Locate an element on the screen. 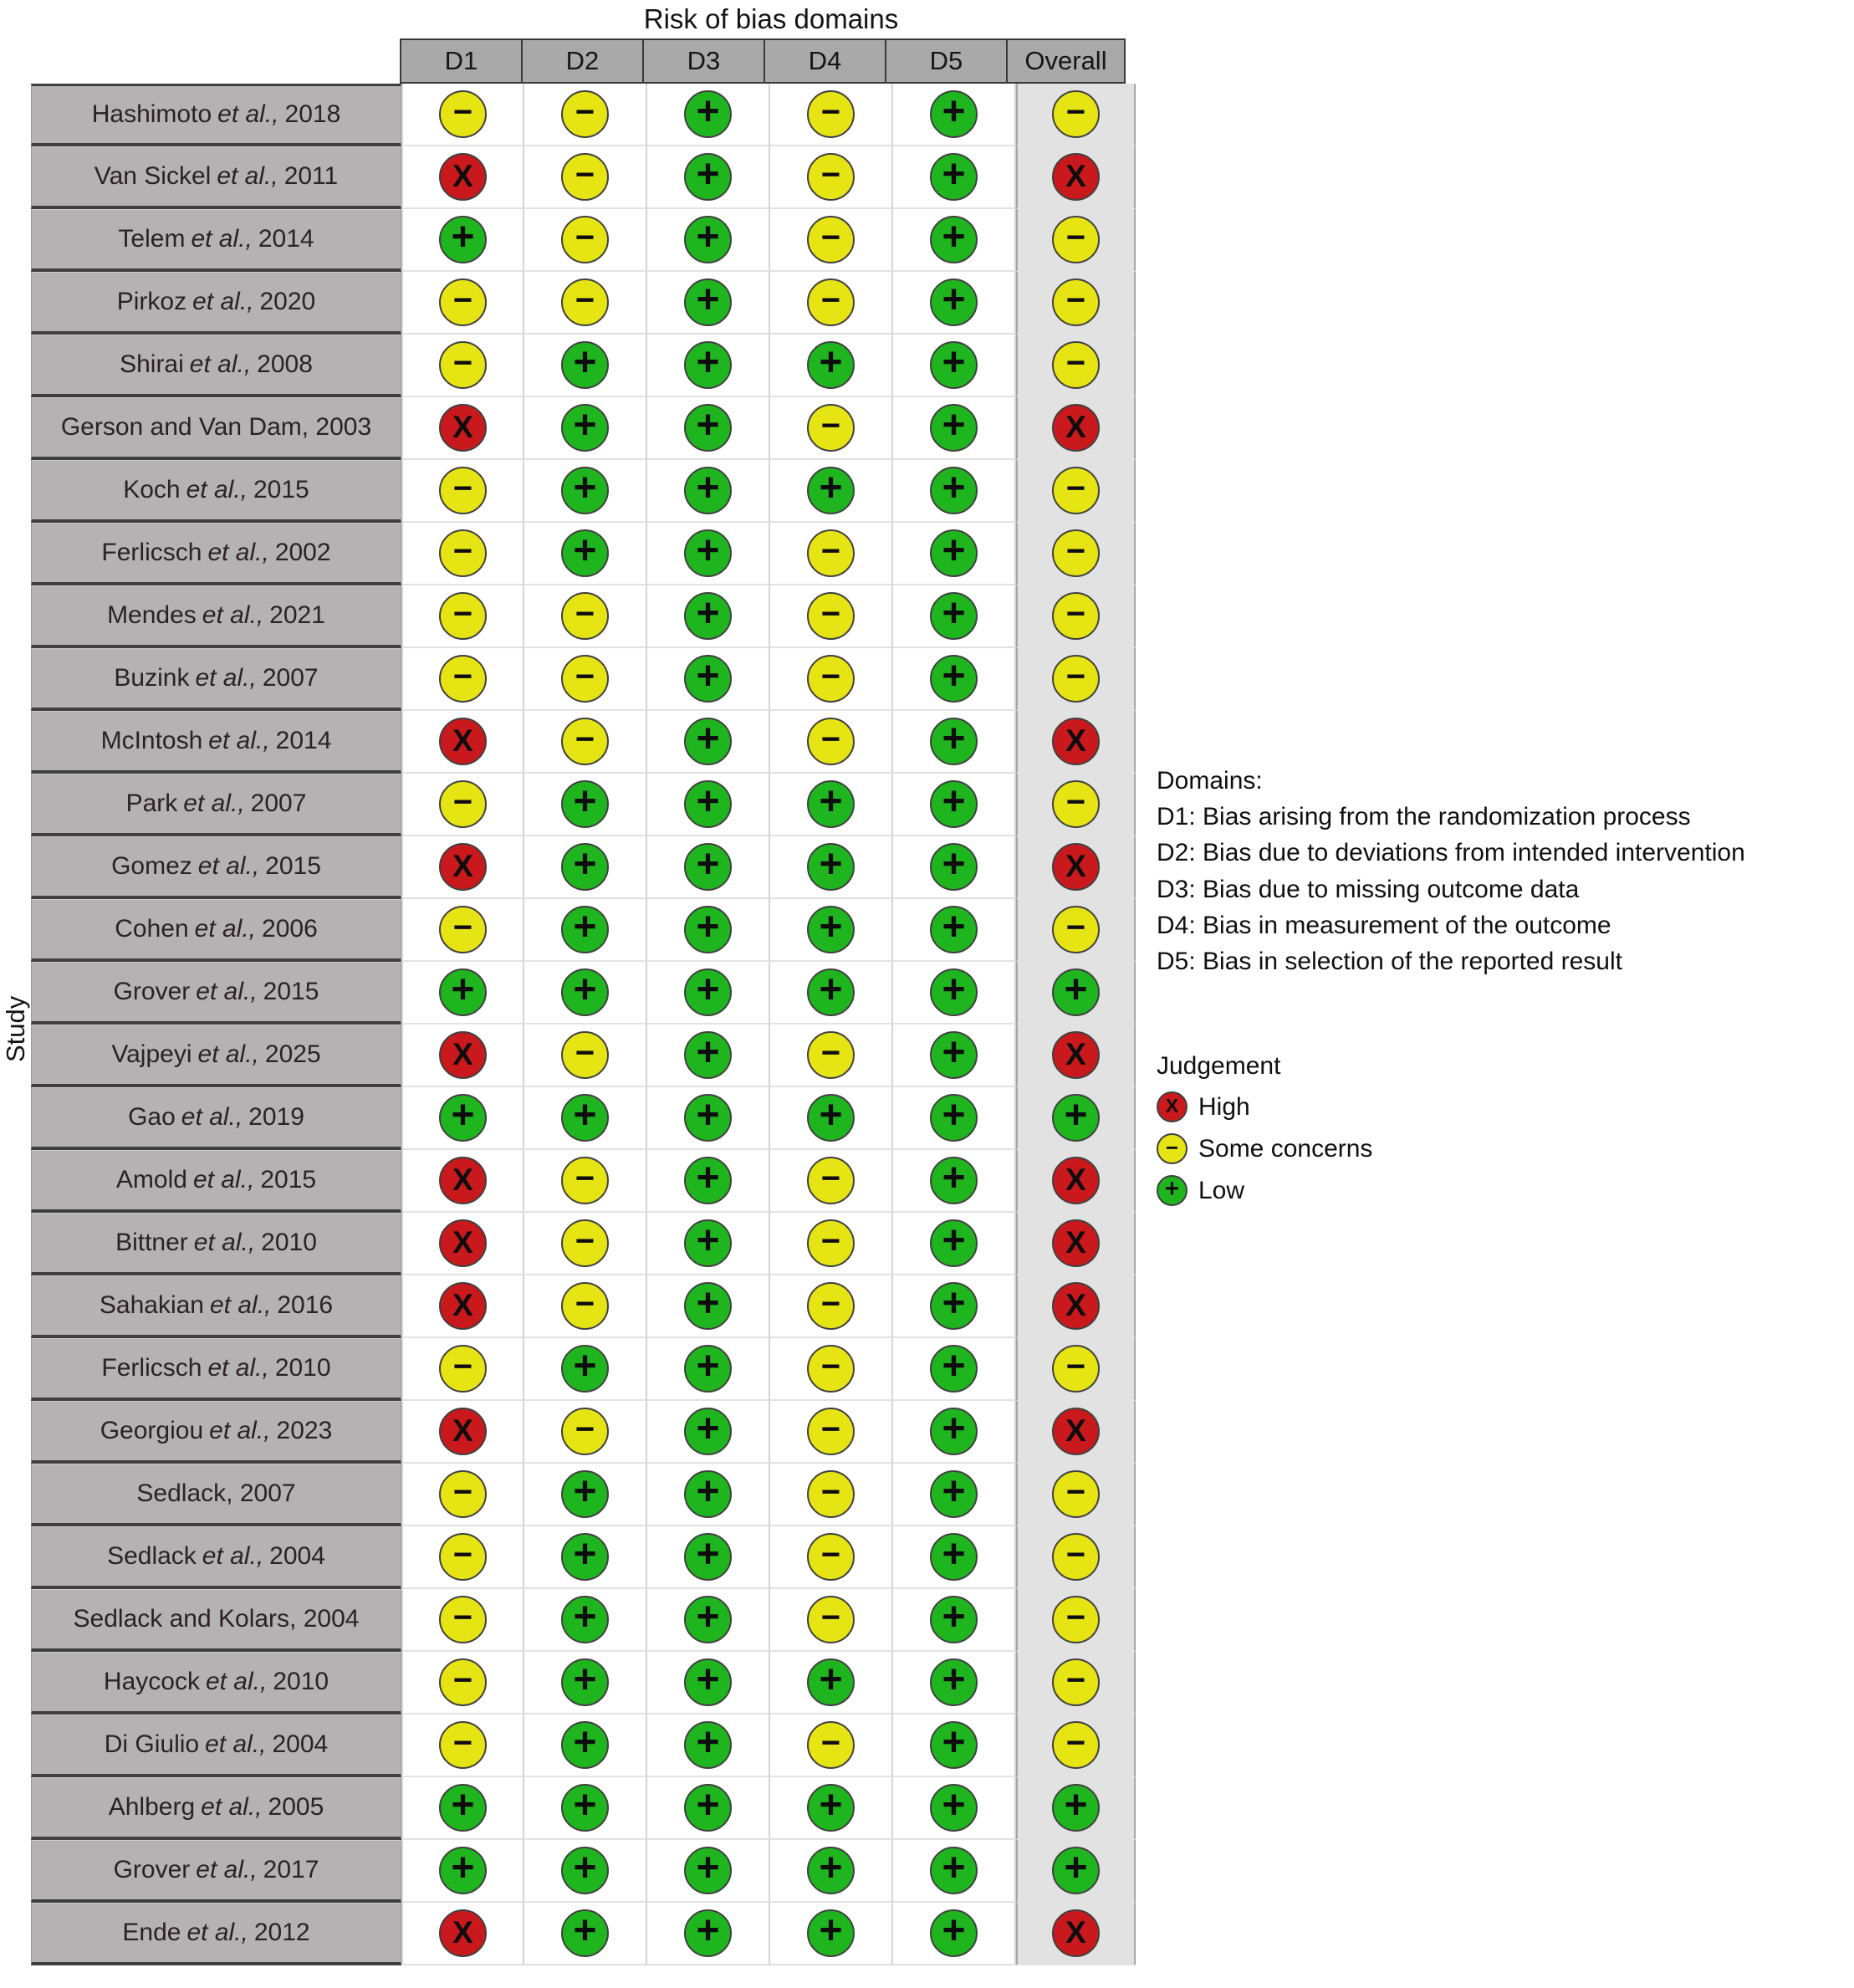 The image size is (1854, 1988). study-label: Sedlack, 2007 is located at coordinates (216, 1495).